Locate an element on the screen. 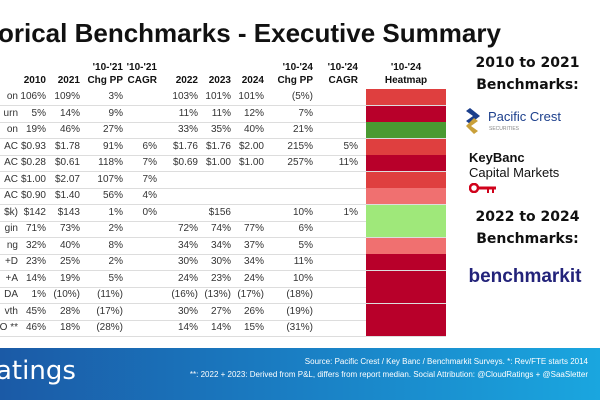  cell-cagr21: 4% is located at coordinates (149, 195).